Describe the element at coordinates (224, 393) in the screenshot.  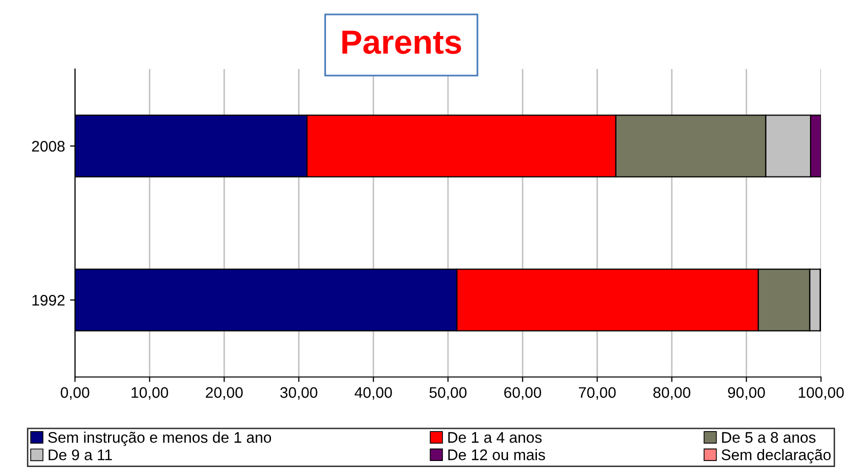
I see `x-tick-label: 20,00` at that location.